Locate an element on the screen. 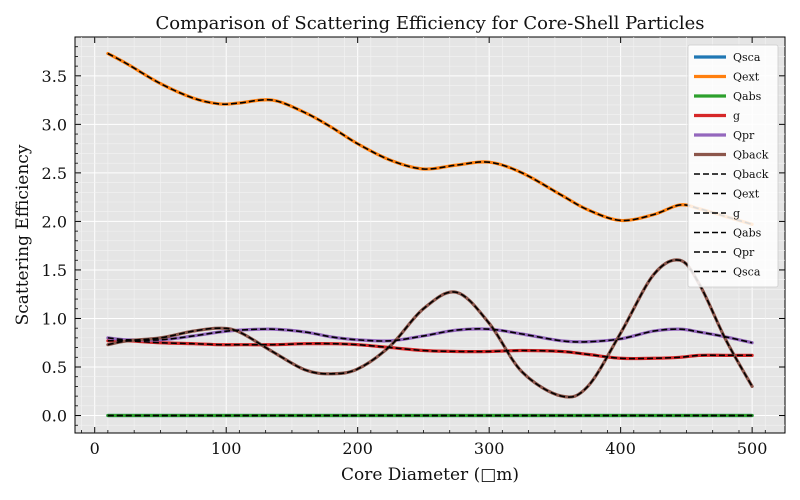 The width and height of the screenshot is (800, 500). series-line-qpr-dashed is located at coordinates (430, 336).